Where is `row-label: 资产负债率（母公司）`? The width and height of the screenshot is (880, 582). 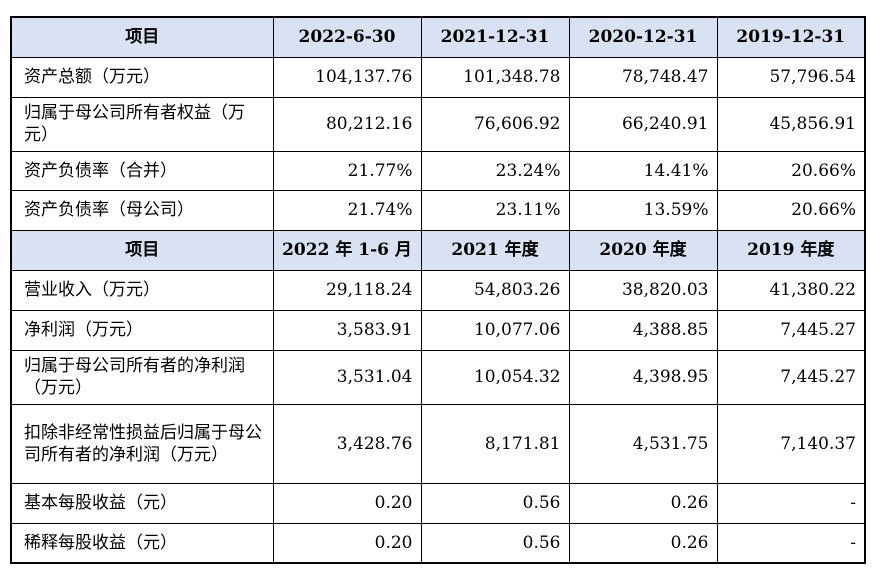 row-label: 资产负债率（母公司） is located at coordinates (142, 210).